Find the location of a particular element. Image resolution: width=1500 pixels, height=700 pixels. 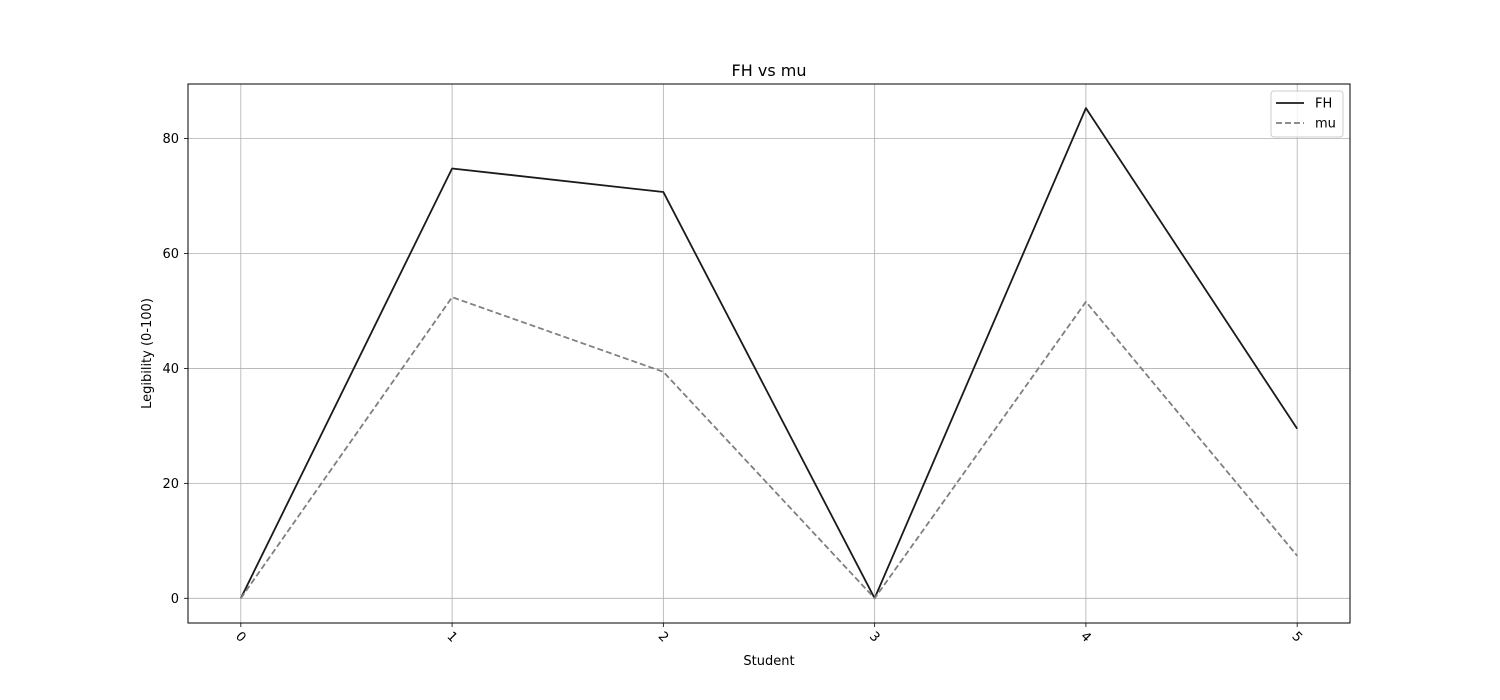

x-tick-label: 0 is located at coordinates (240, 637).